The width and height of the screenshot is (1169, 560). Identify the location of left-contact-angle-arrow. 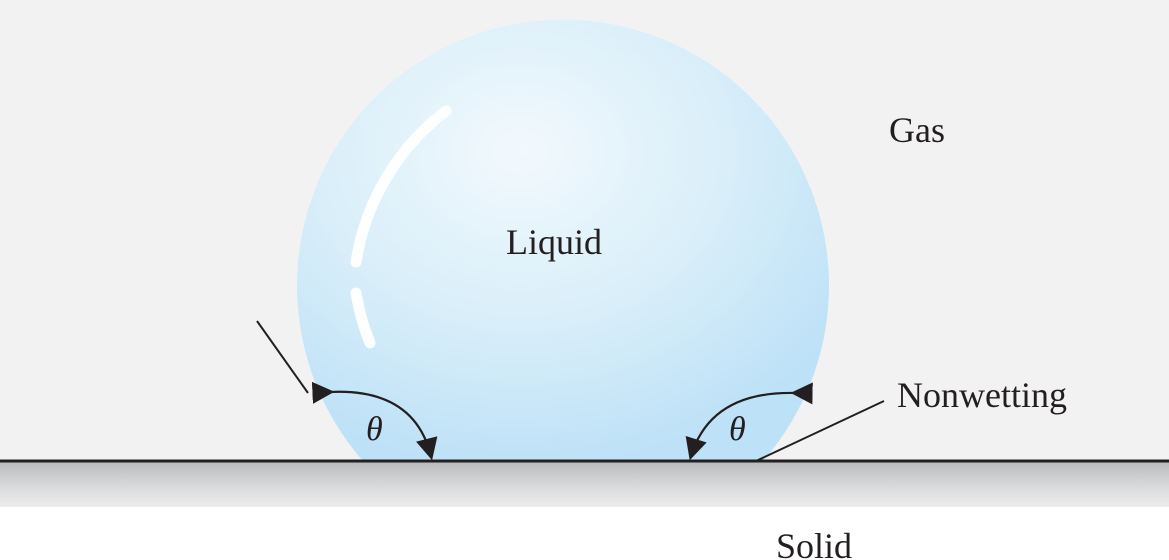
(374, 421).